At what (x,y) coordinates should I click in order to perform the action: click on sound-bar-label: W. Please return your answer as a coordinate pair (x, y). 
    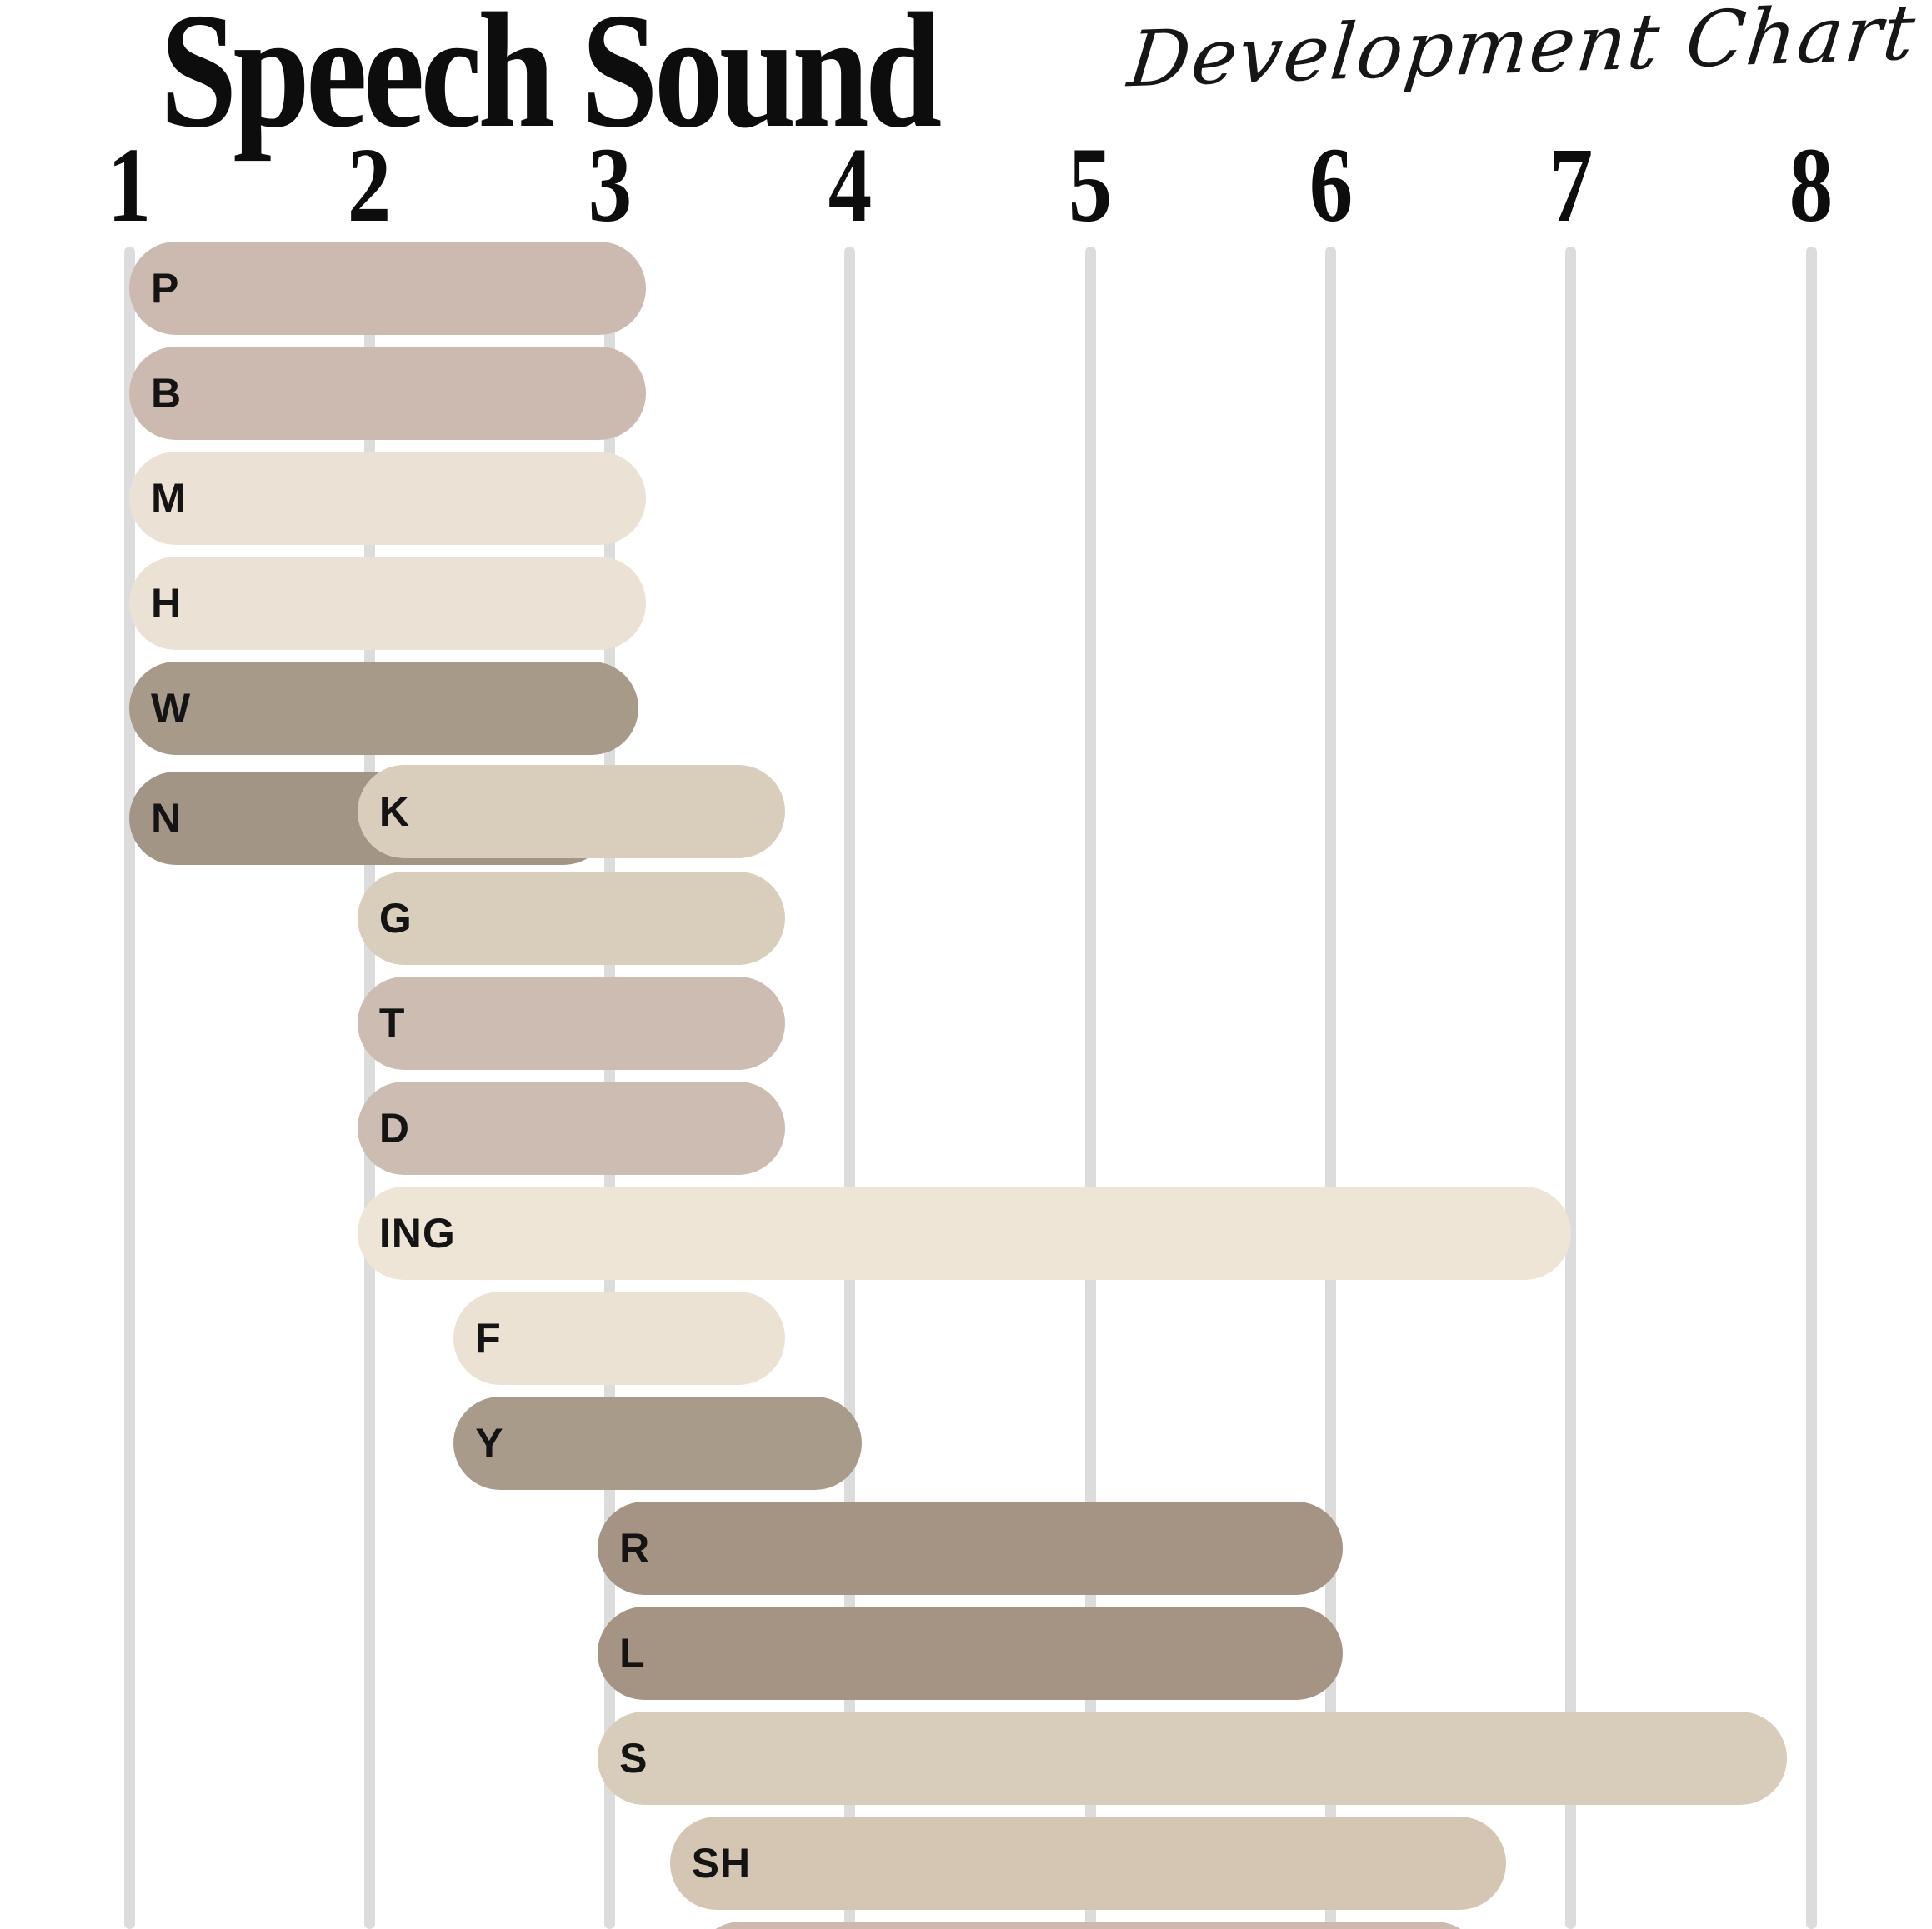
    Looking at the image, I should click on (171, 708).